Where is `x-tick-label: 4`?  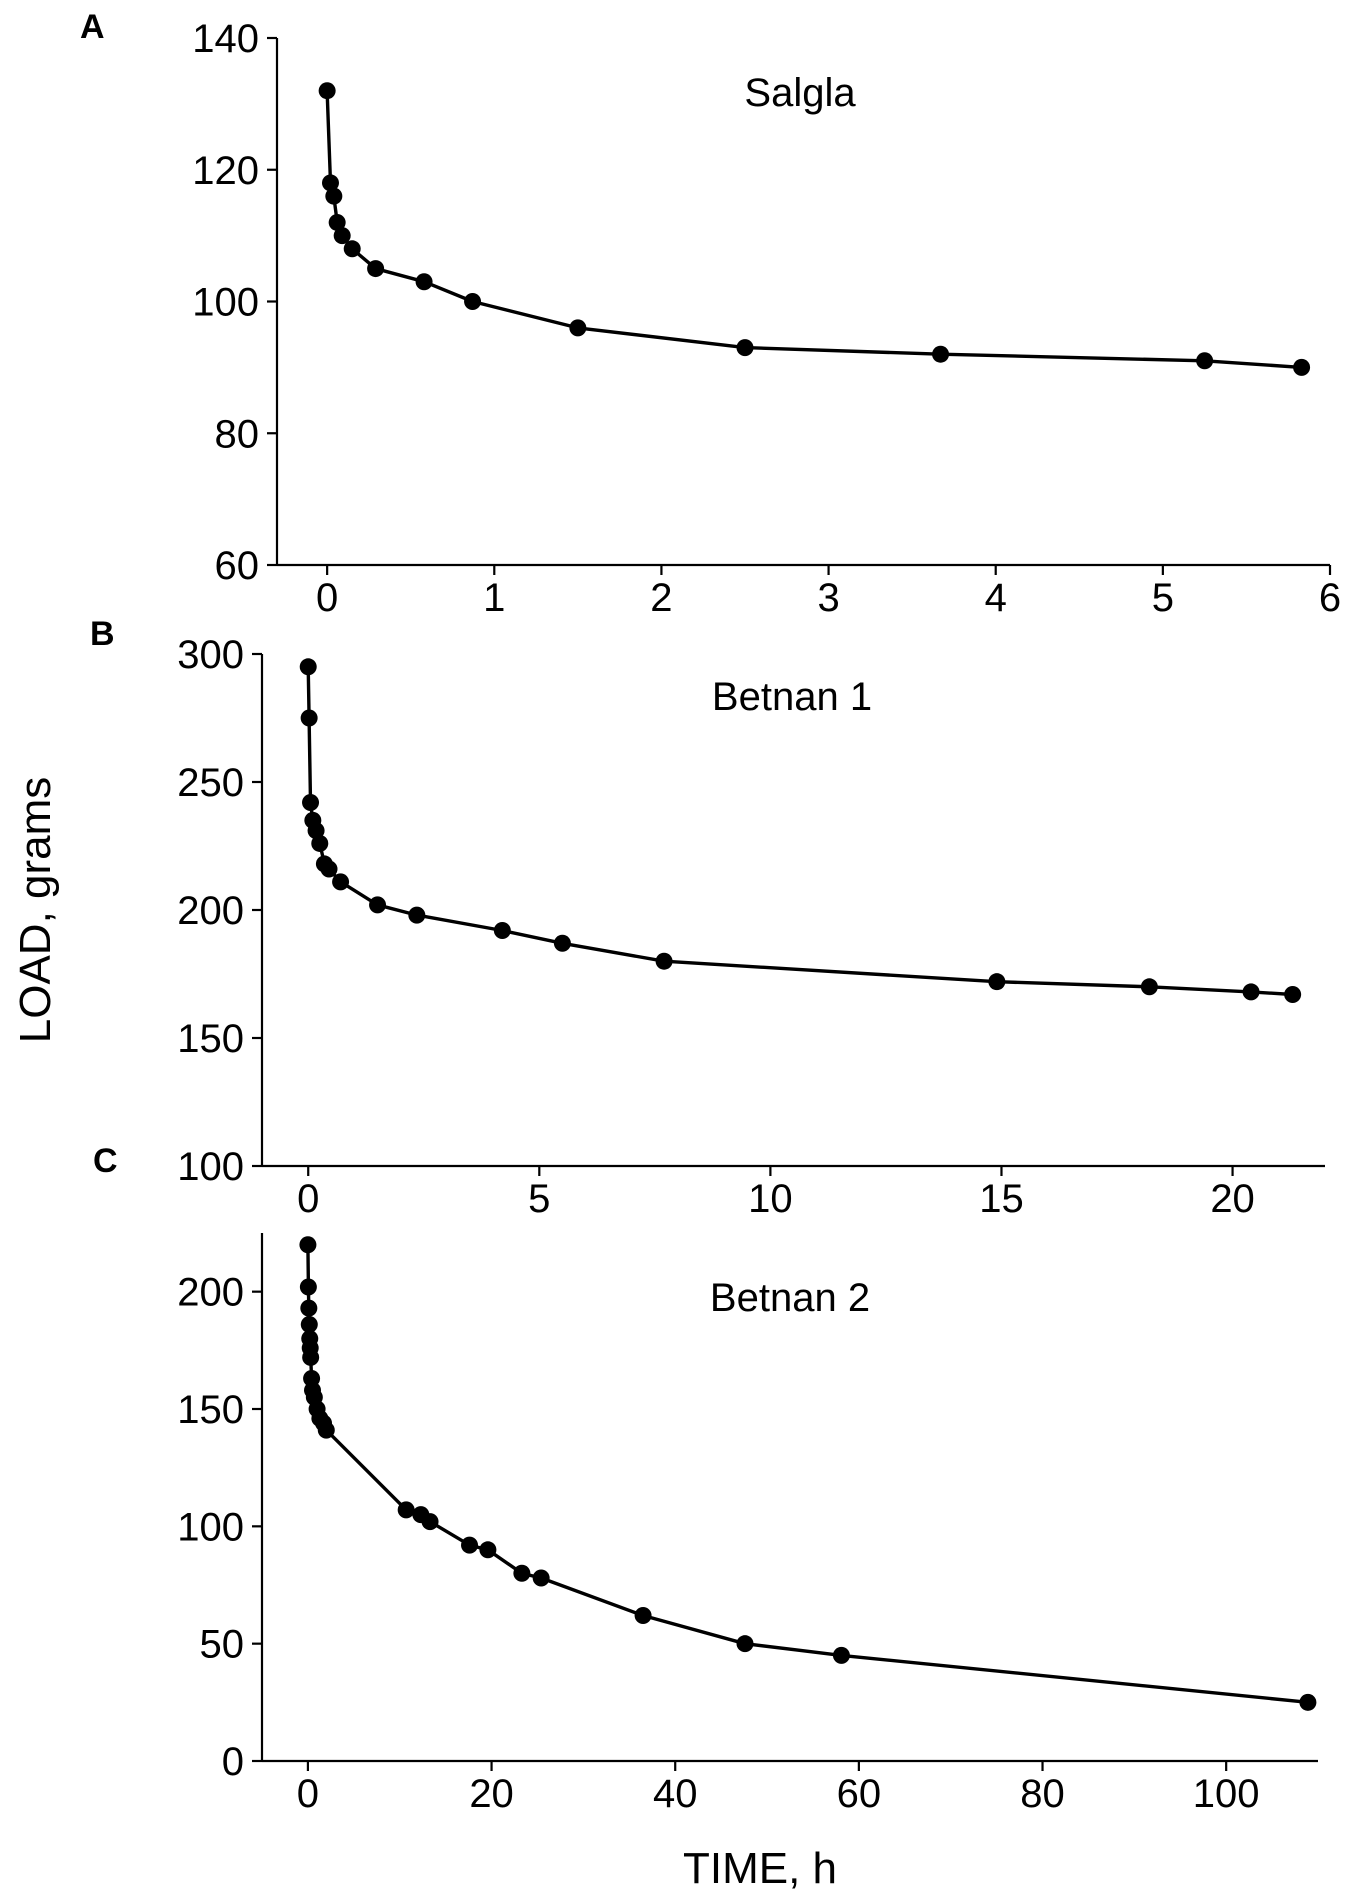
x-tick-label: 4 is located at coordinates (996, 598).